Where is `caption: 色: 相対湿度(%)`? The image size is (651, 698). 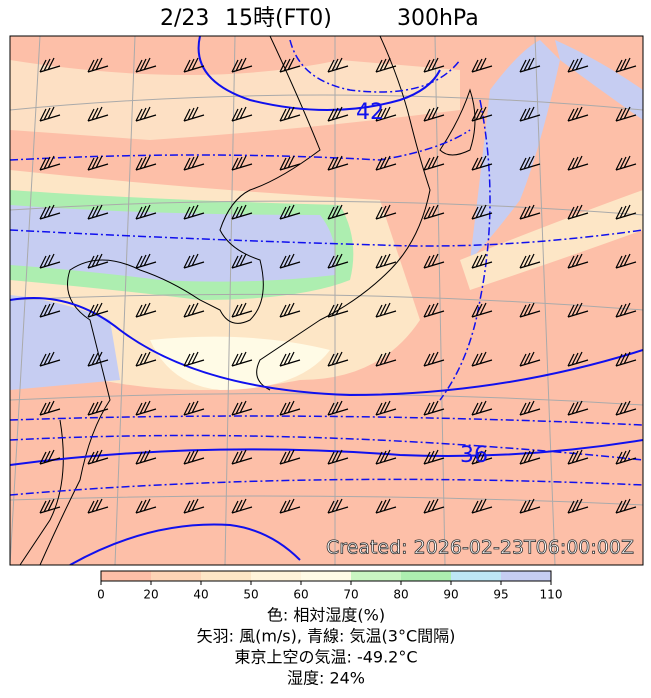
caption: 色: 相対湿度(%) is located at coordinates (326, 615).